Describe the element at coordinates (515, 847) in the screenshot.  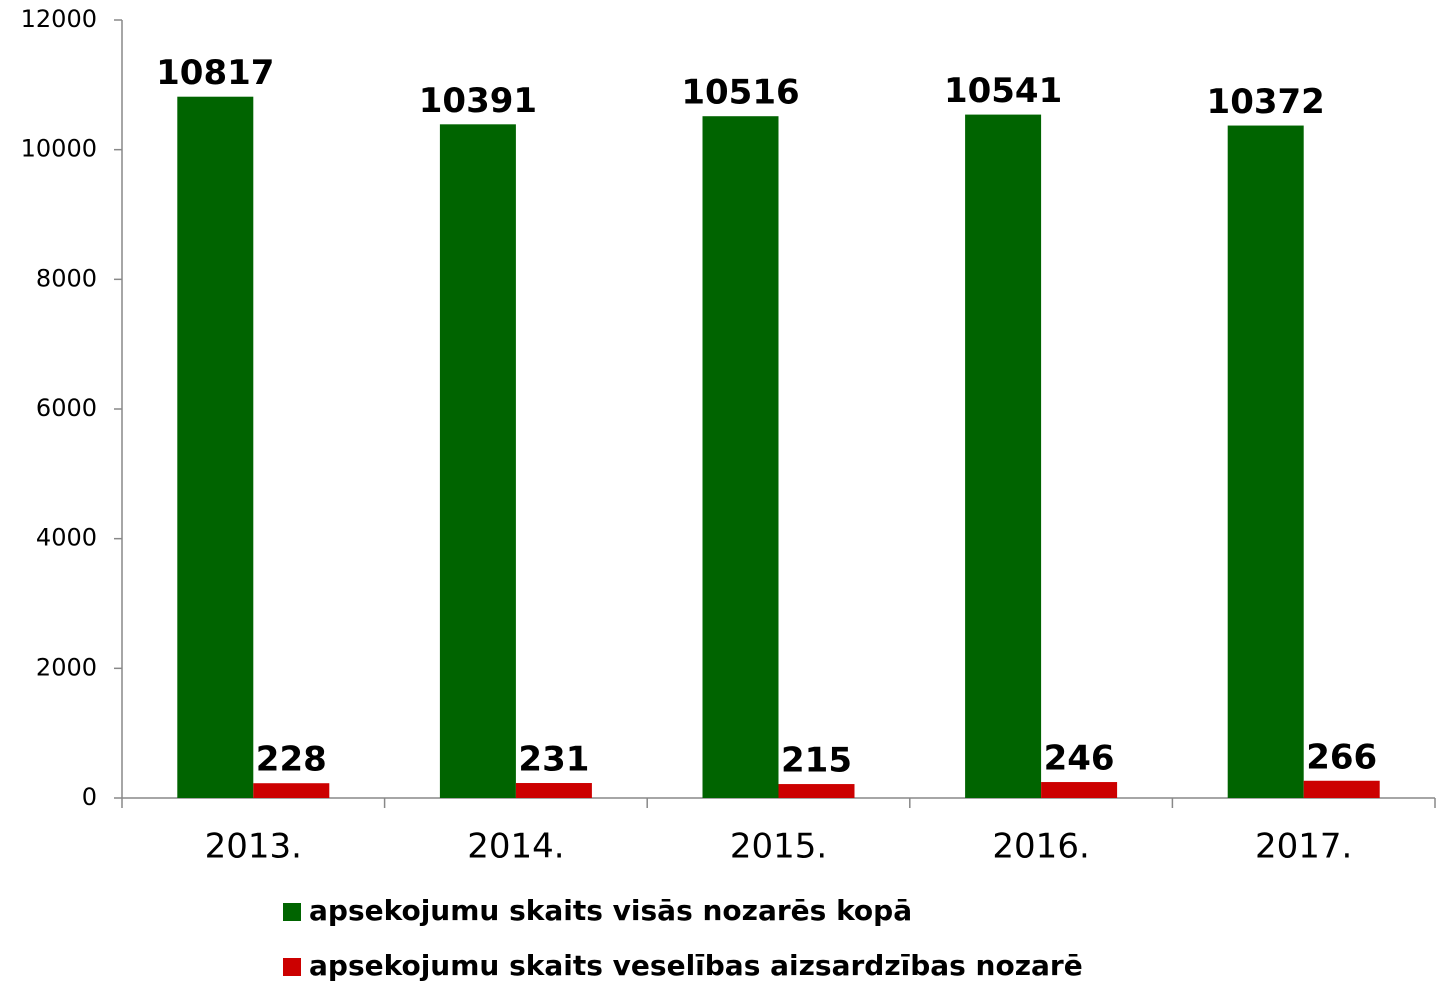
I see `x-tick-label: 2014.` at that location.